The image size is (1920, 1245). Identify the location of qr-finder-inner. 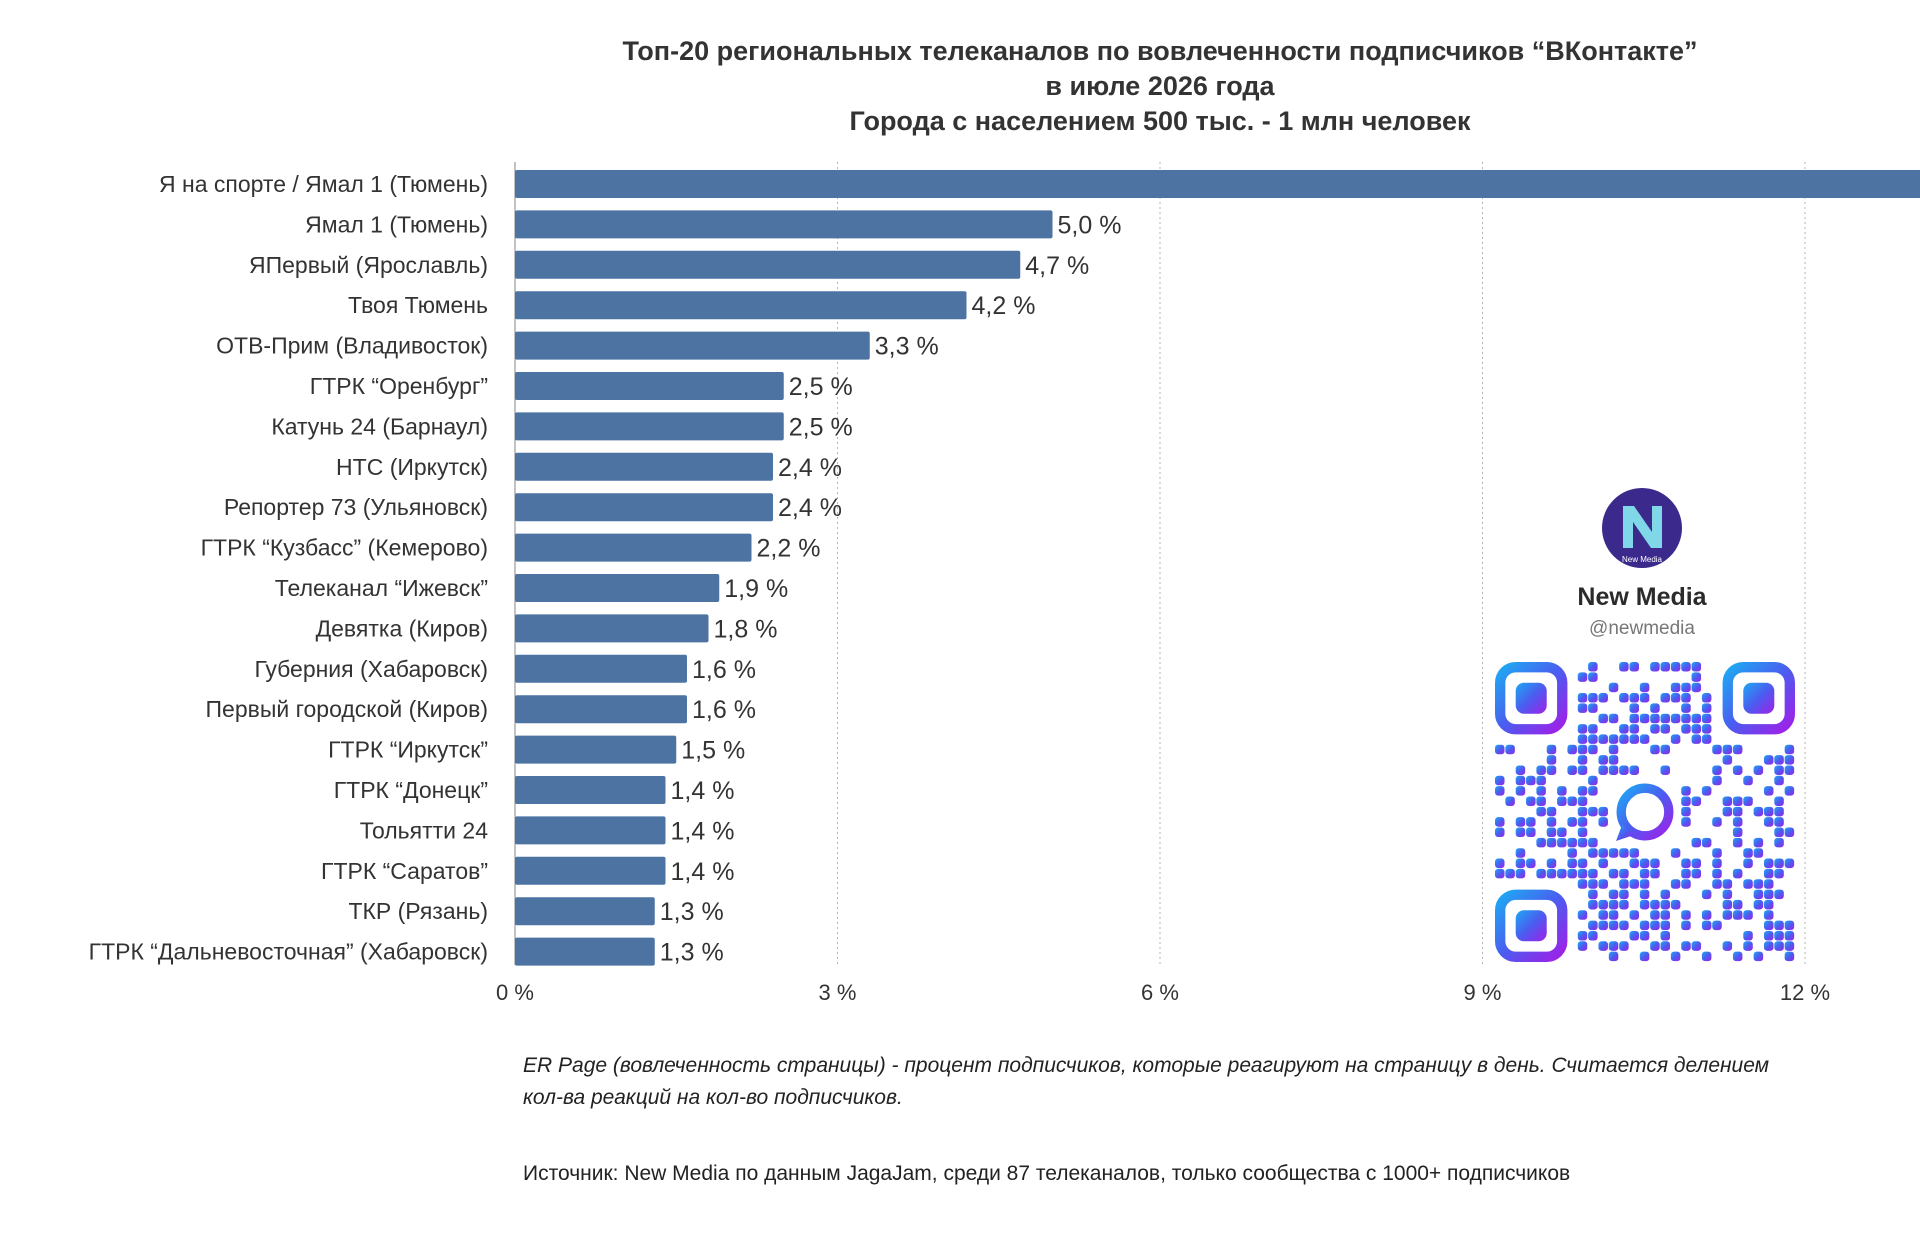
(1759, 698).